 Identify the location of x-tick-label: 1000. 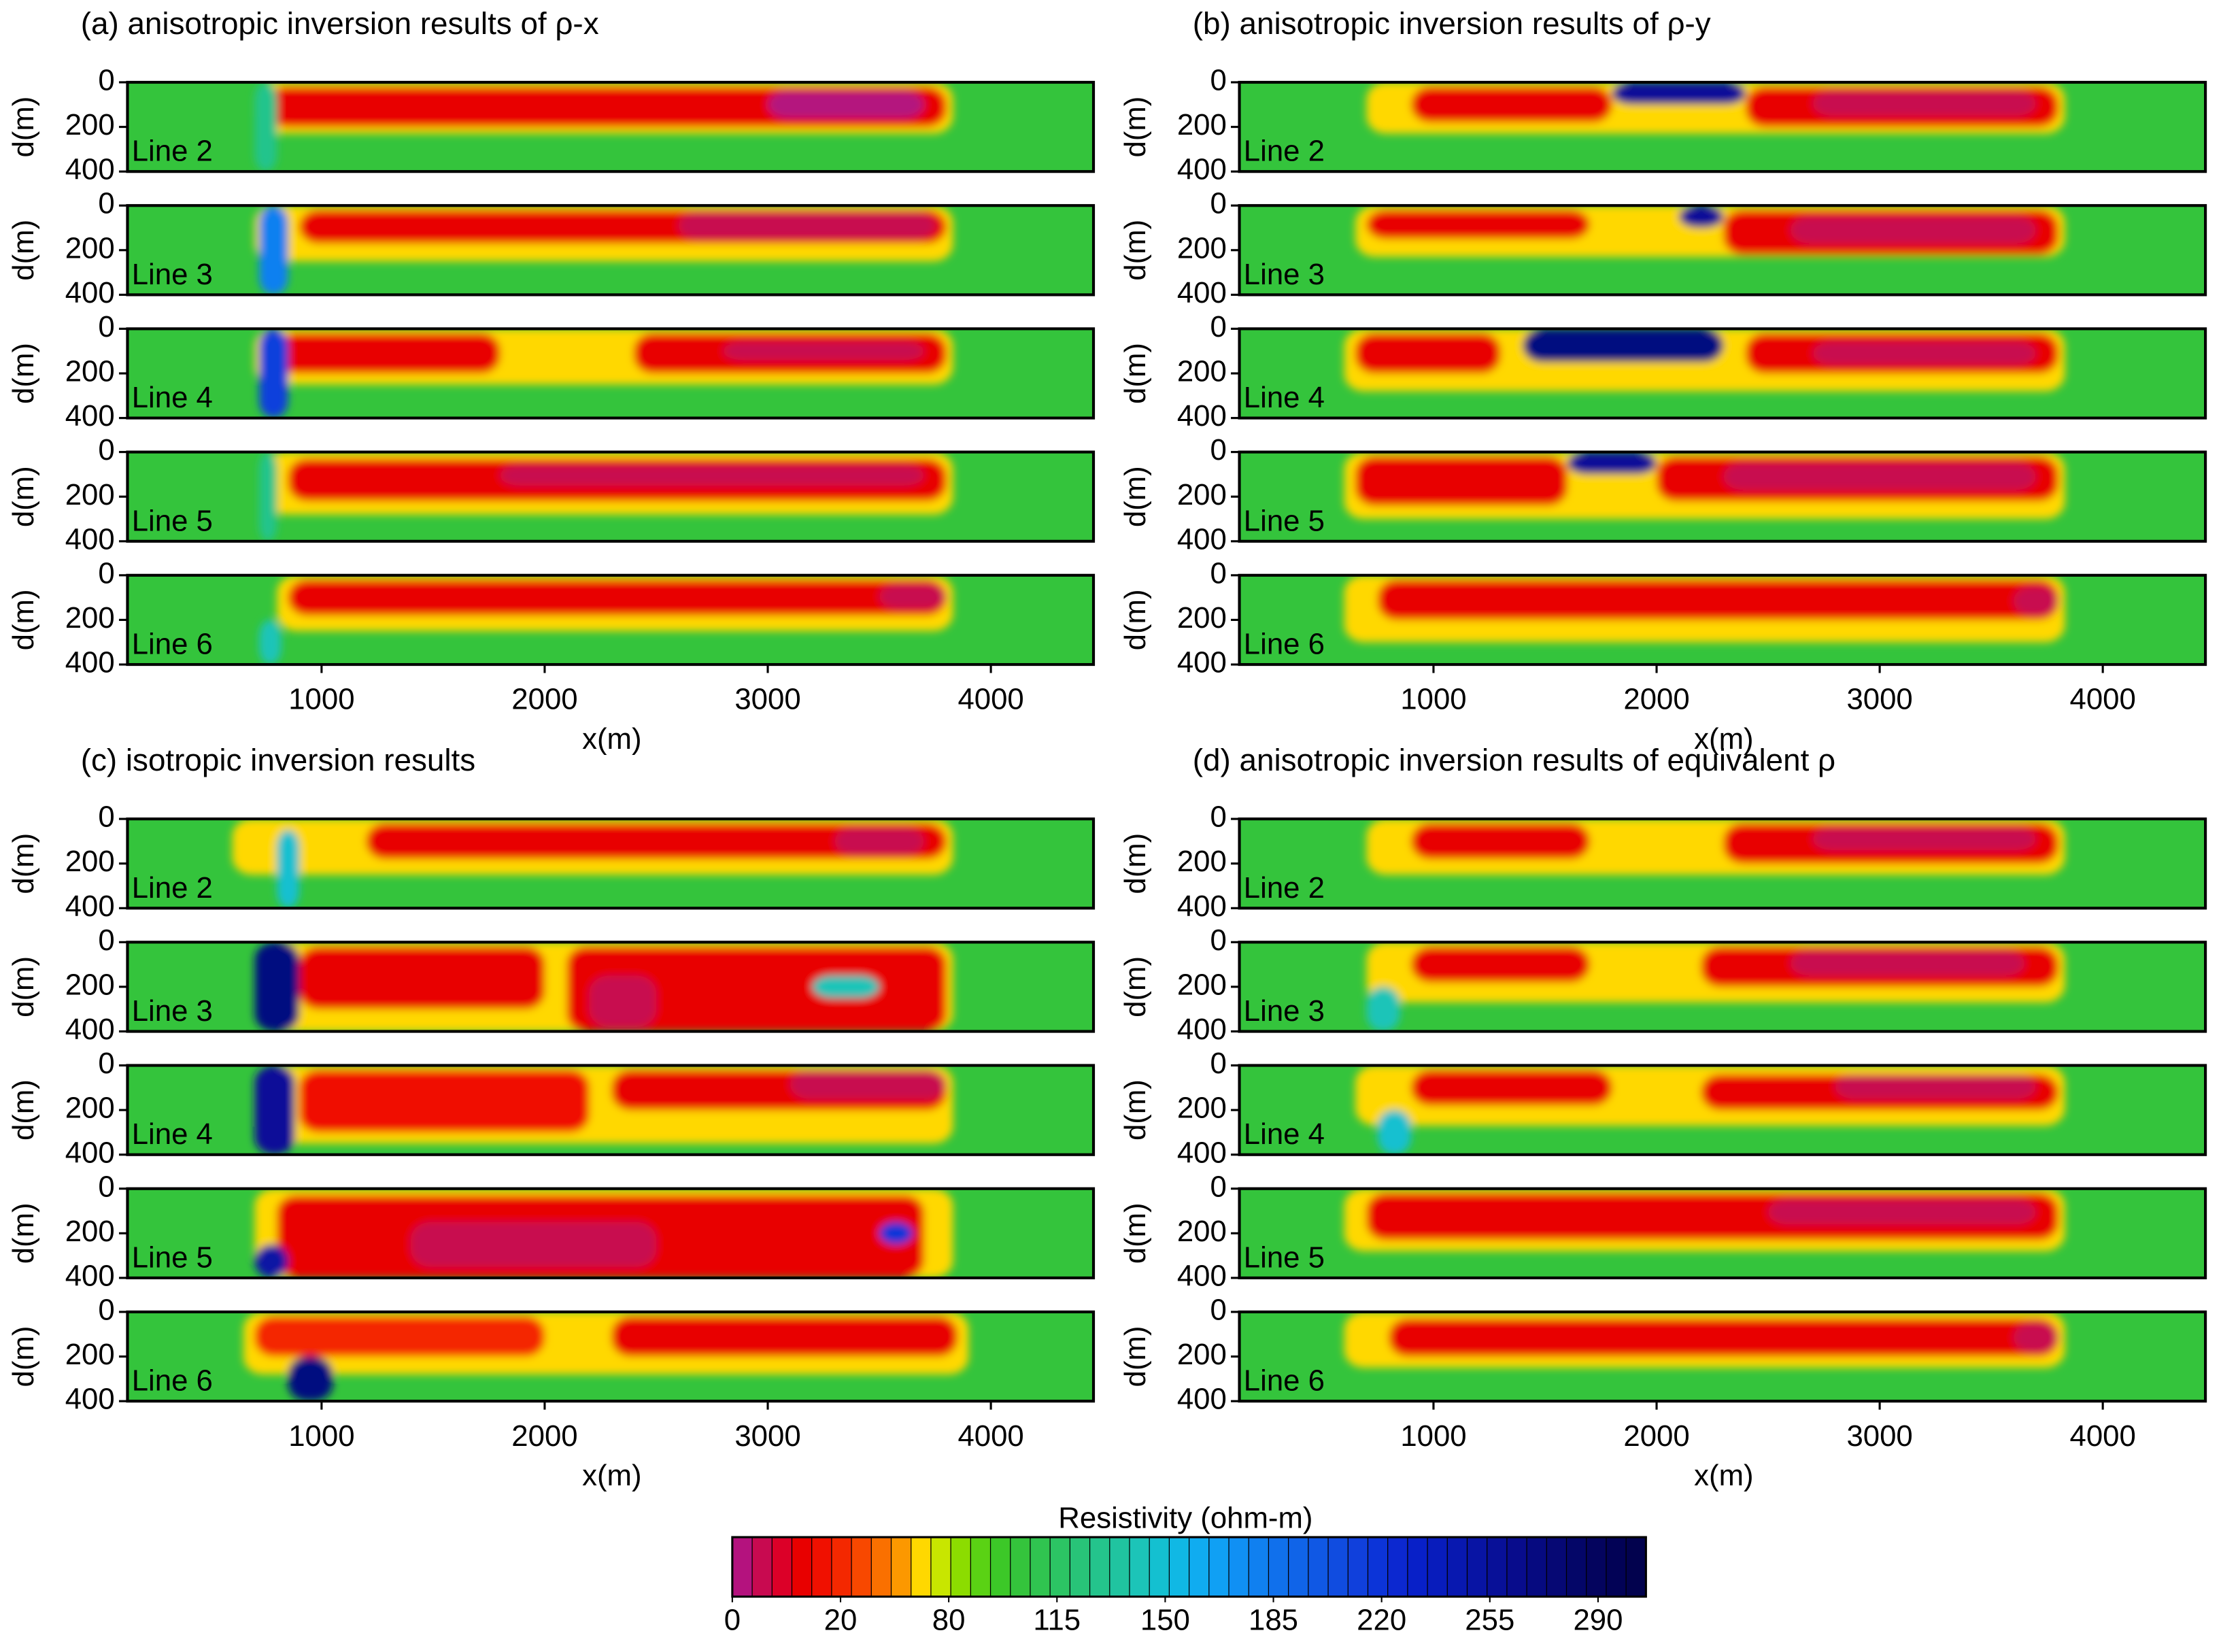
(321, 1436).